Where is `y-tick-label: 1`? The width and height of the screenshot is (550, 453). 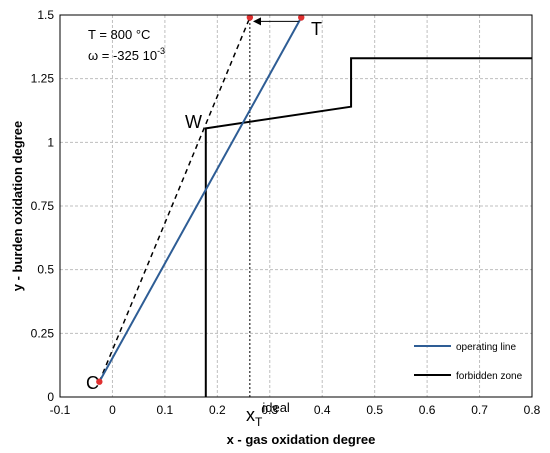
y-tick-label: 1 is located at coordinates (50, 142).